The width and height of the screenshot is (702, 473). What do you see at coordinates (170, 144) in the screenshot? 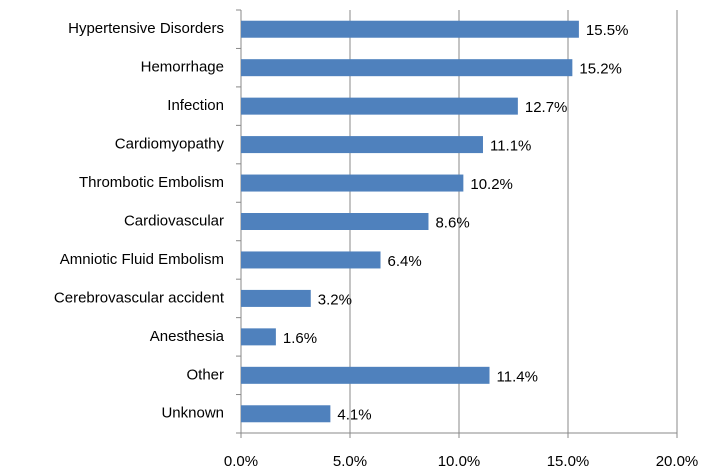
I see `y-tick-label: Cardiomyopathy` at bounding box center [170, 144].